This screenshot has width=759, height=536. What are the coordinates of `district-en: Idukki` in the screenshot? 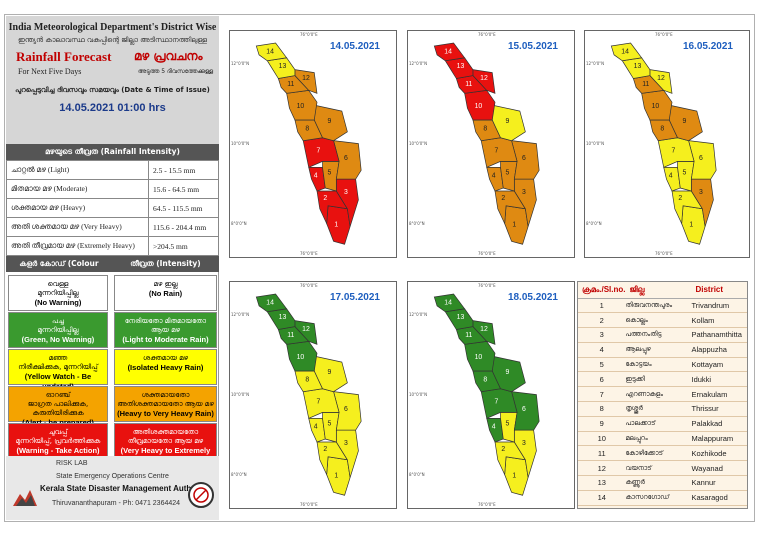 It's located at (719, 379).